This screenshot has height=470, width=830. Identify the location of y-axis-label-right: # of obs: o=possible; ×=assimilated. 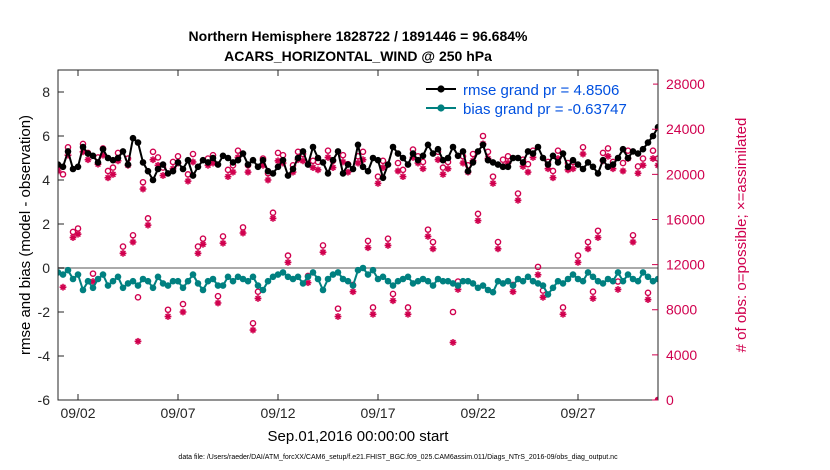
(741, 235).